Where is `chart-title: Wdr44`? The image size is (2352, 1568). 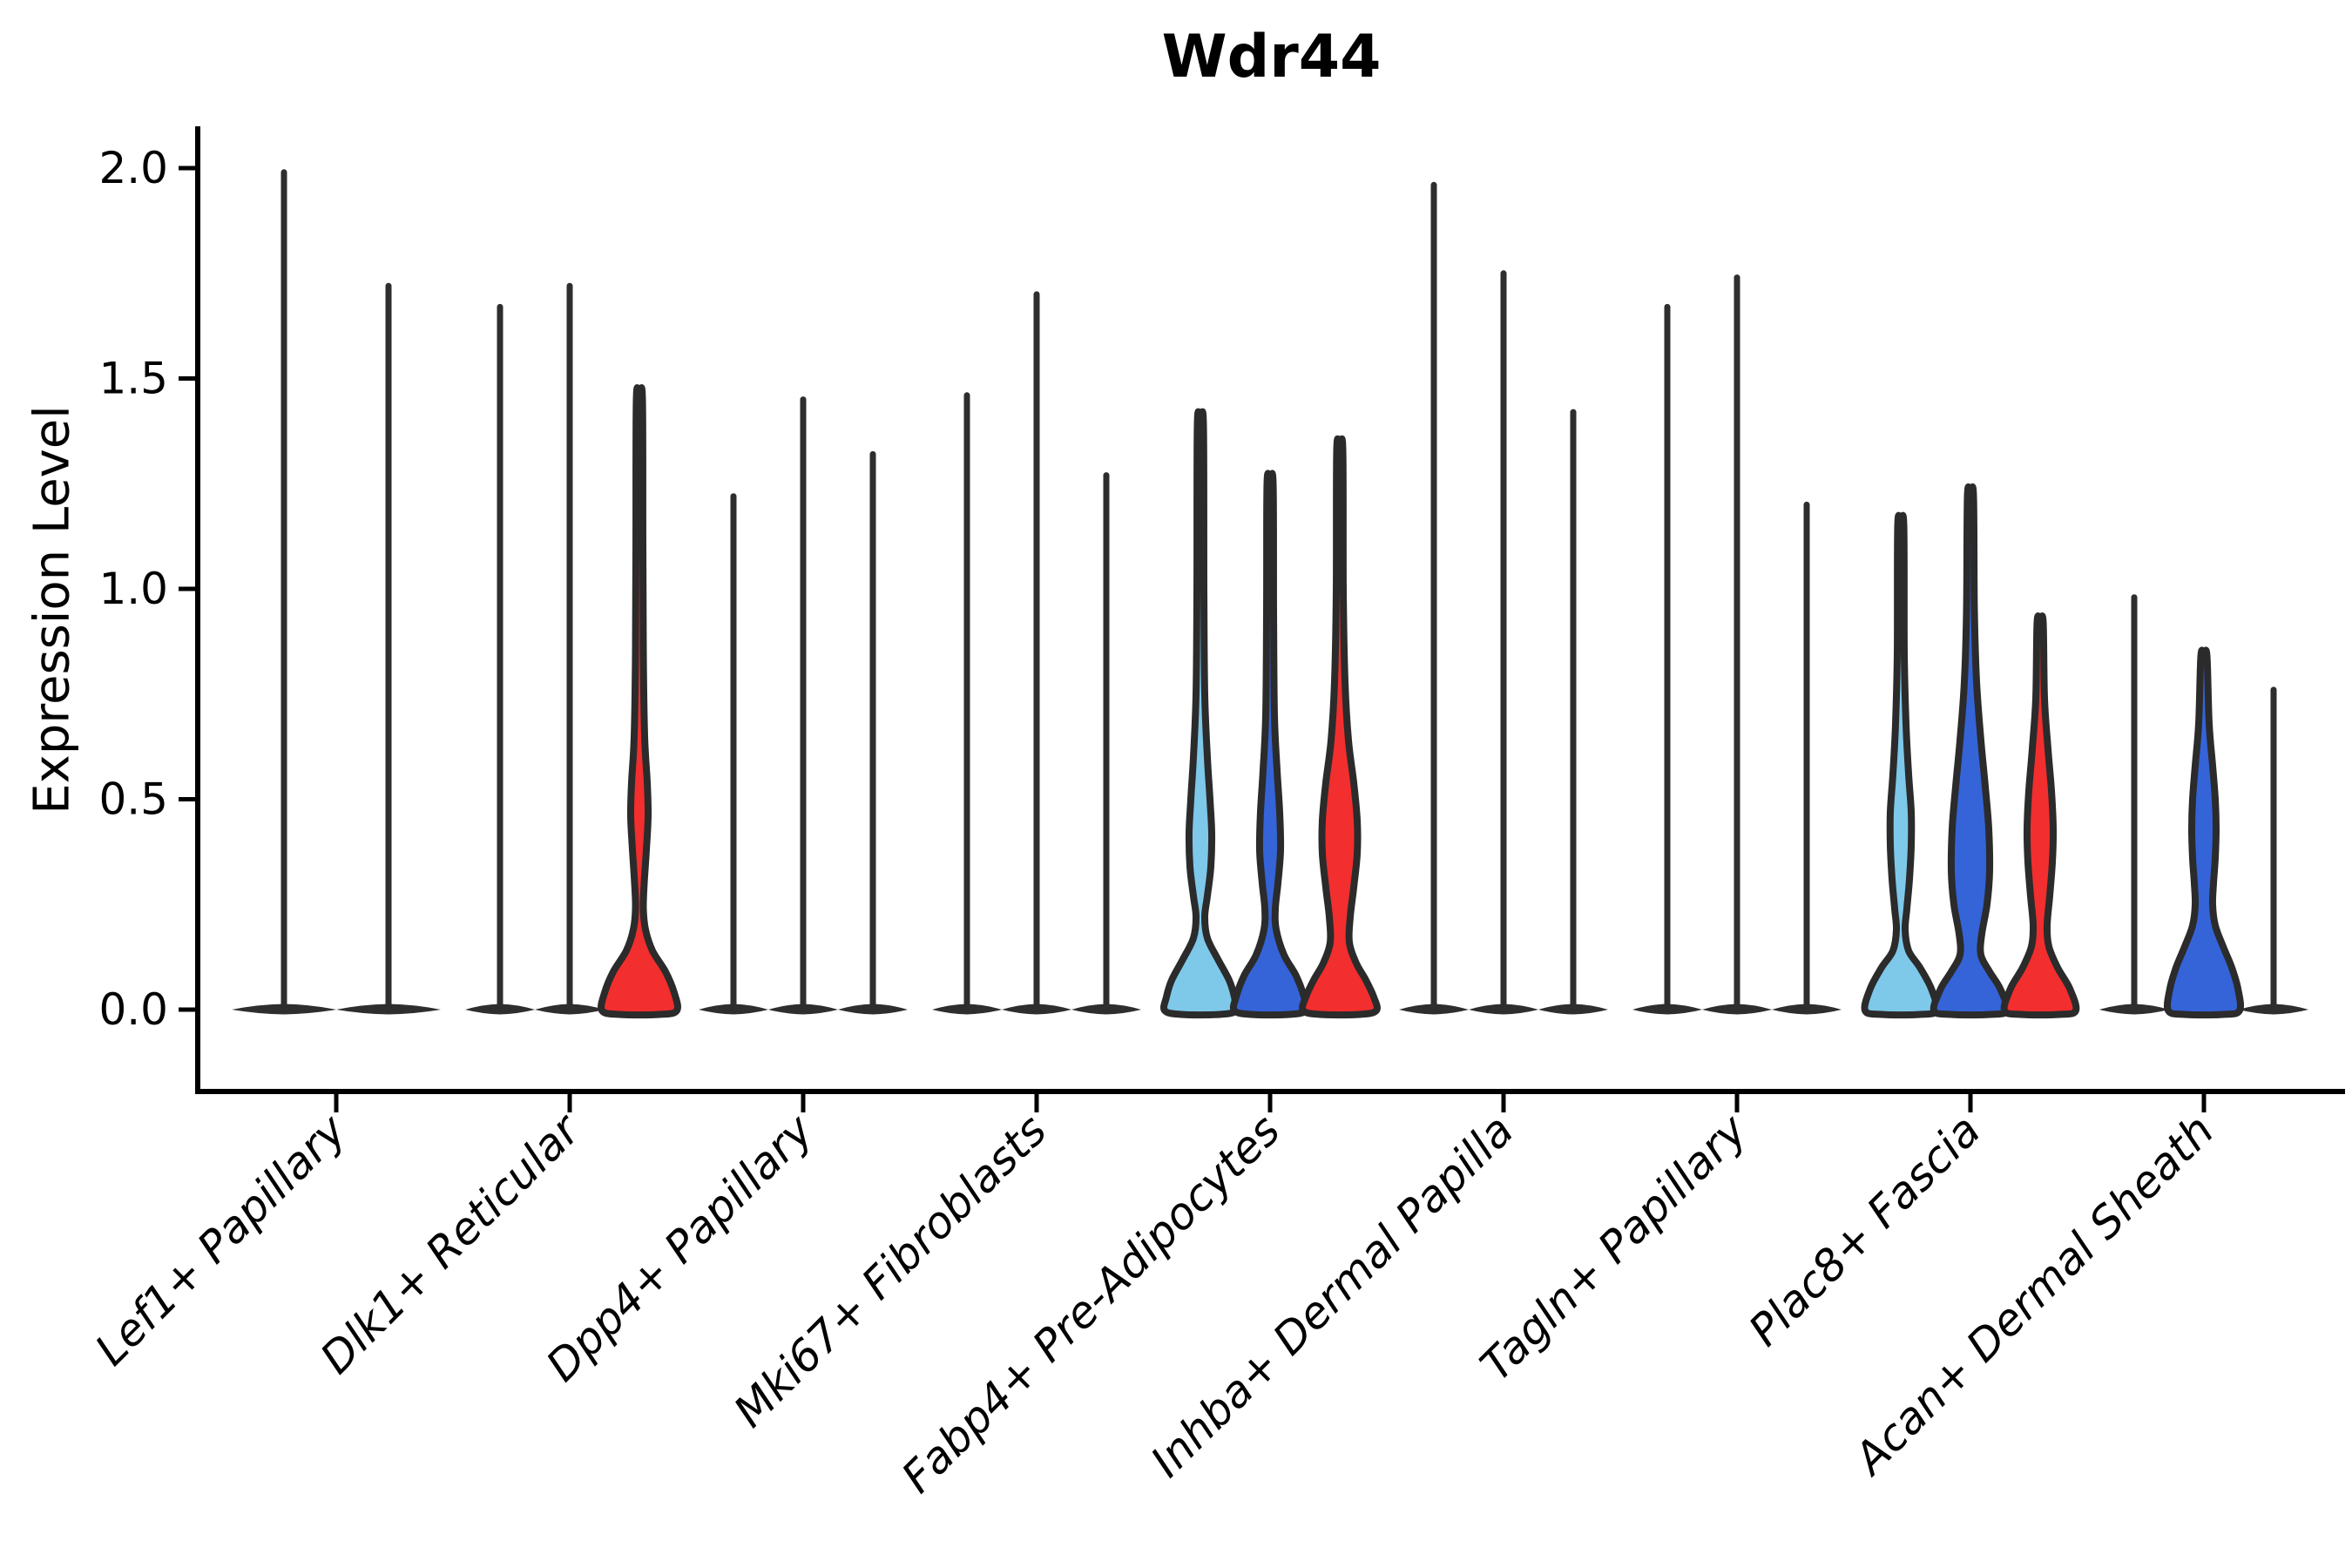 chart-title: Wdr44 is located at coordinates (1271, 57).